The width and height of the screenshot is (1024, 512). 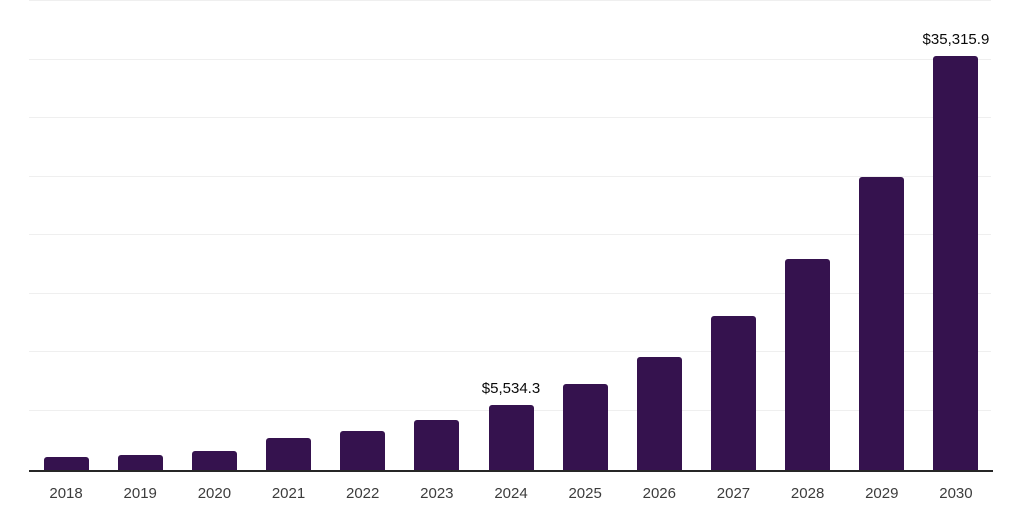 I want to click on bar-2025, so click(x=585, y=427).